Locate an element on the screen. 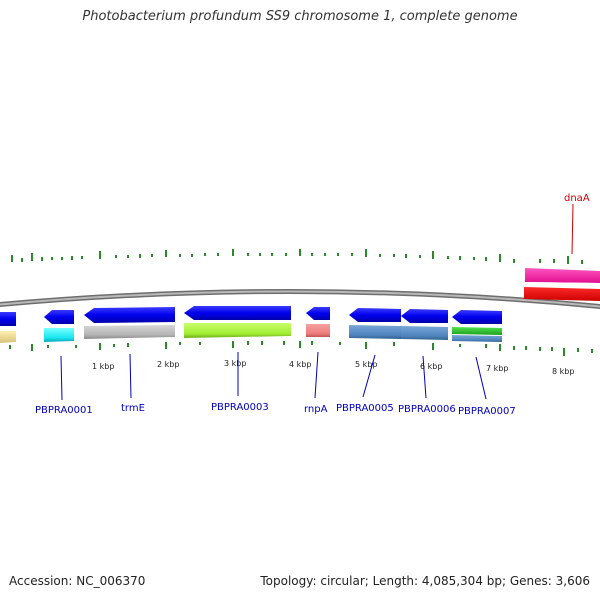 The height and width of the screenshot is (600, 600). feature-PBPRA0001 is located at coordinates (59, 326).